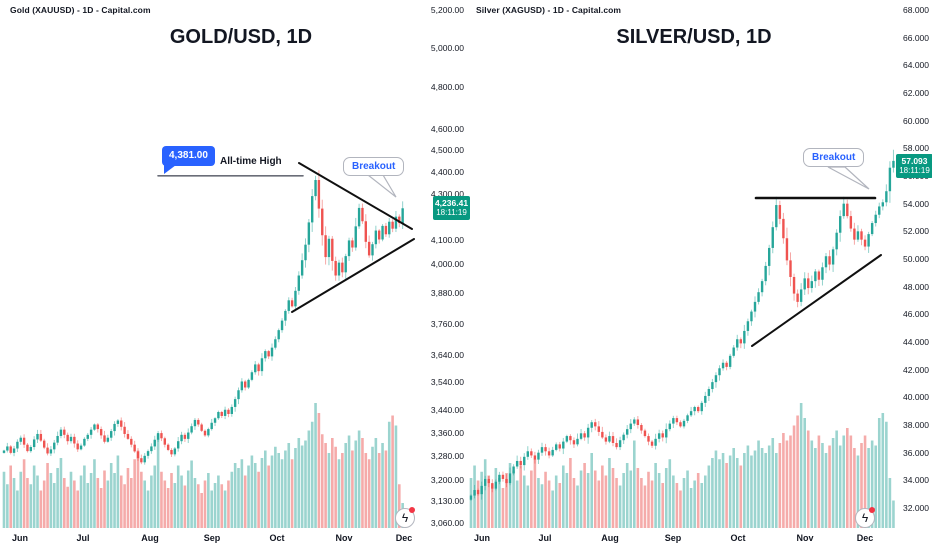 Image resolution: width=932 pixels, height=550 pixels. I want to click on gold-price-axis, so click(449, 265).